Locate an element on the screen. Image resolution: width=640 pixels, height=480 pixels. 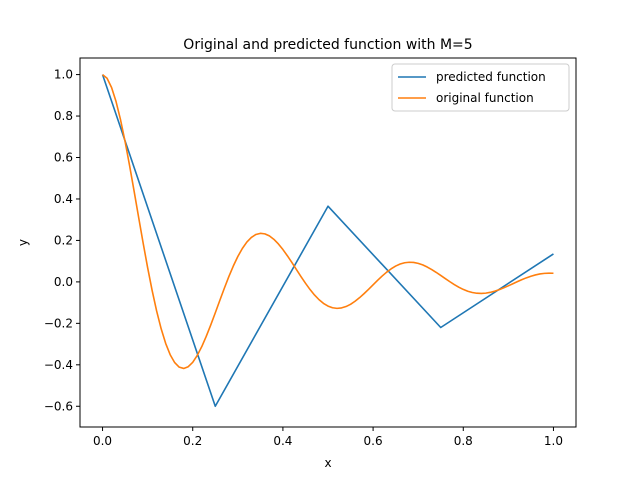
legend-box is located at coordinates (480, 87).